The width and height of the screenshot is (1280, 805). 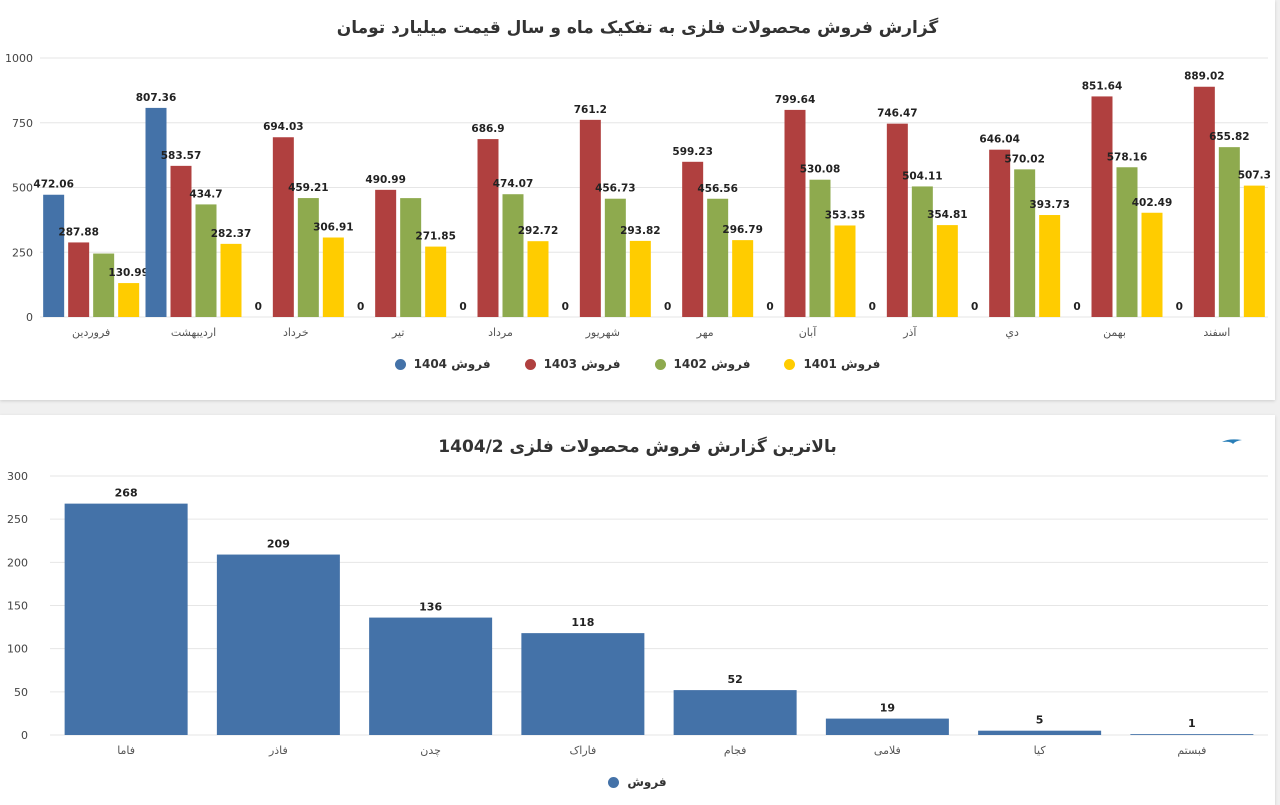 I want to click on y-tick-label: 150, so click(x=17, y=606).